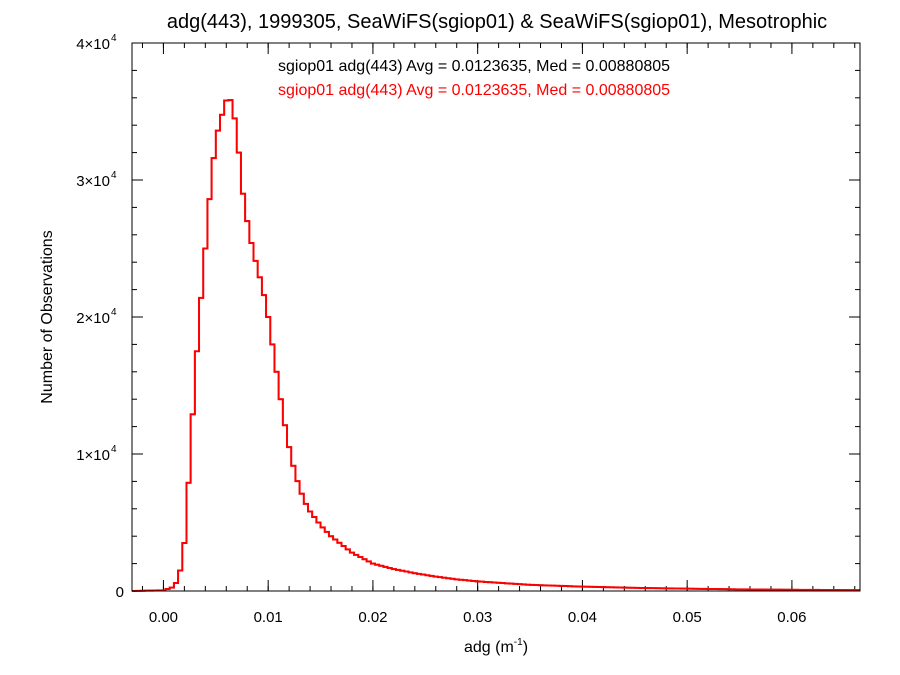  Describe the element at coordinates (93, 318) in the screenshot. I see `y-tick-label: 2×10` at that location.